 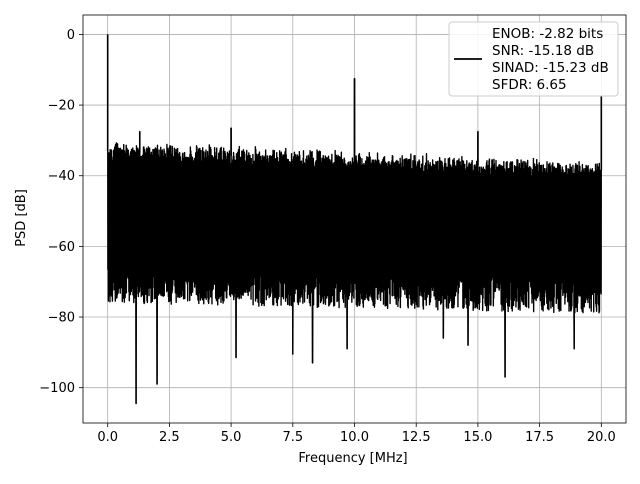 I want to click on x-tick-label: 7.5, so click(x=292, y=437).